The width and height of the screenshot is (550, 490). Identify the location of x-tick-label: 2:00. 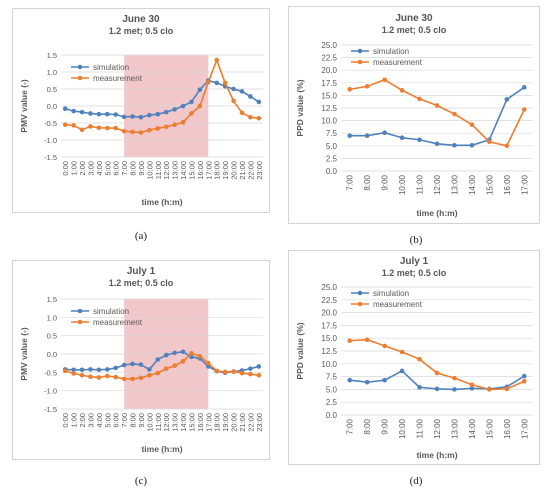
(82, 168).